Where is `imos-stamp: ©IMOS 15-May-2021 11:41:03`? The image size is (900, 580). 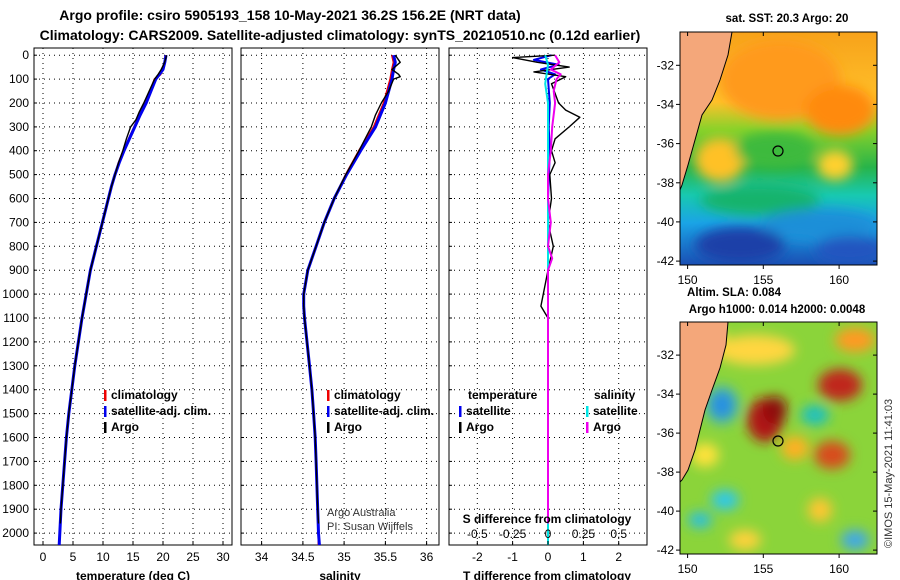 imos-stamp: ©IMOS 15-May-2021 11:41:03 is located at coordinates (889, 473).